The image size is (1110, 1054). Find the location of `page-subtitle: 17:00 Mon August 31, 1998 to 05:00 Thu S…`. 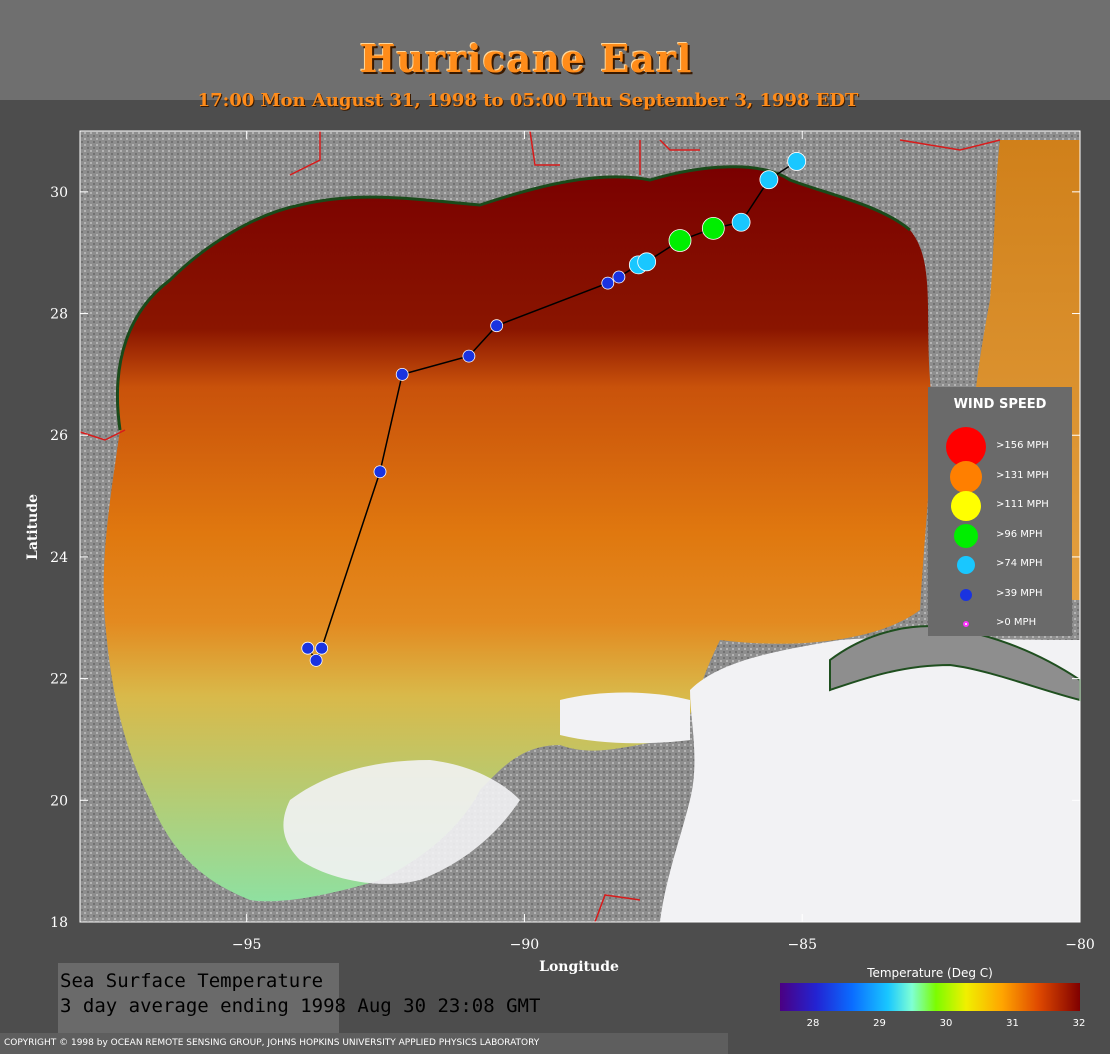

page-subtitle: 17:00 Mon August 31, 1998 to 05:00 Thu S… is located at coordinates (528, 100).